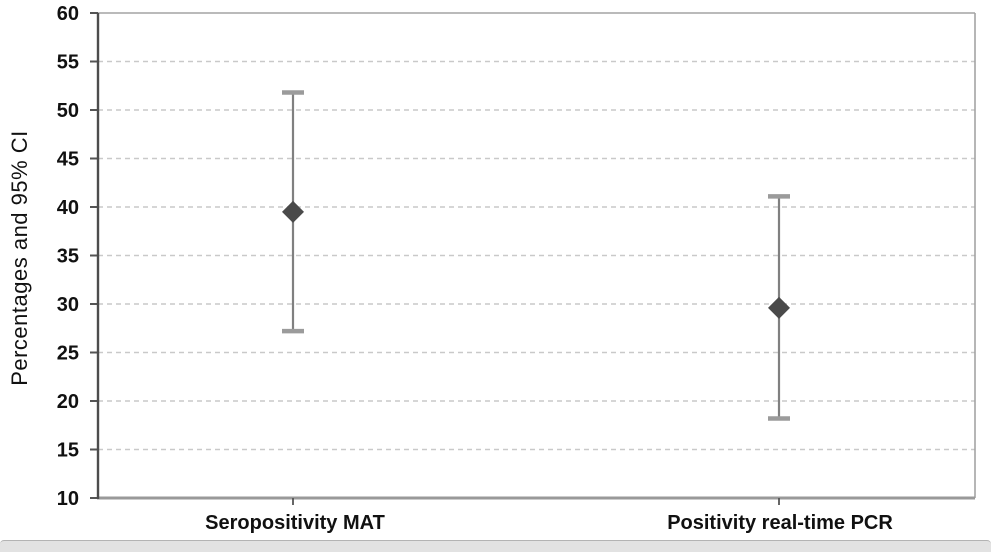 This screenshot has width=991, height=552. Describe the element at coordinates (68, 160) in the screenshot. I see `y-tick-label: 45` at that location.